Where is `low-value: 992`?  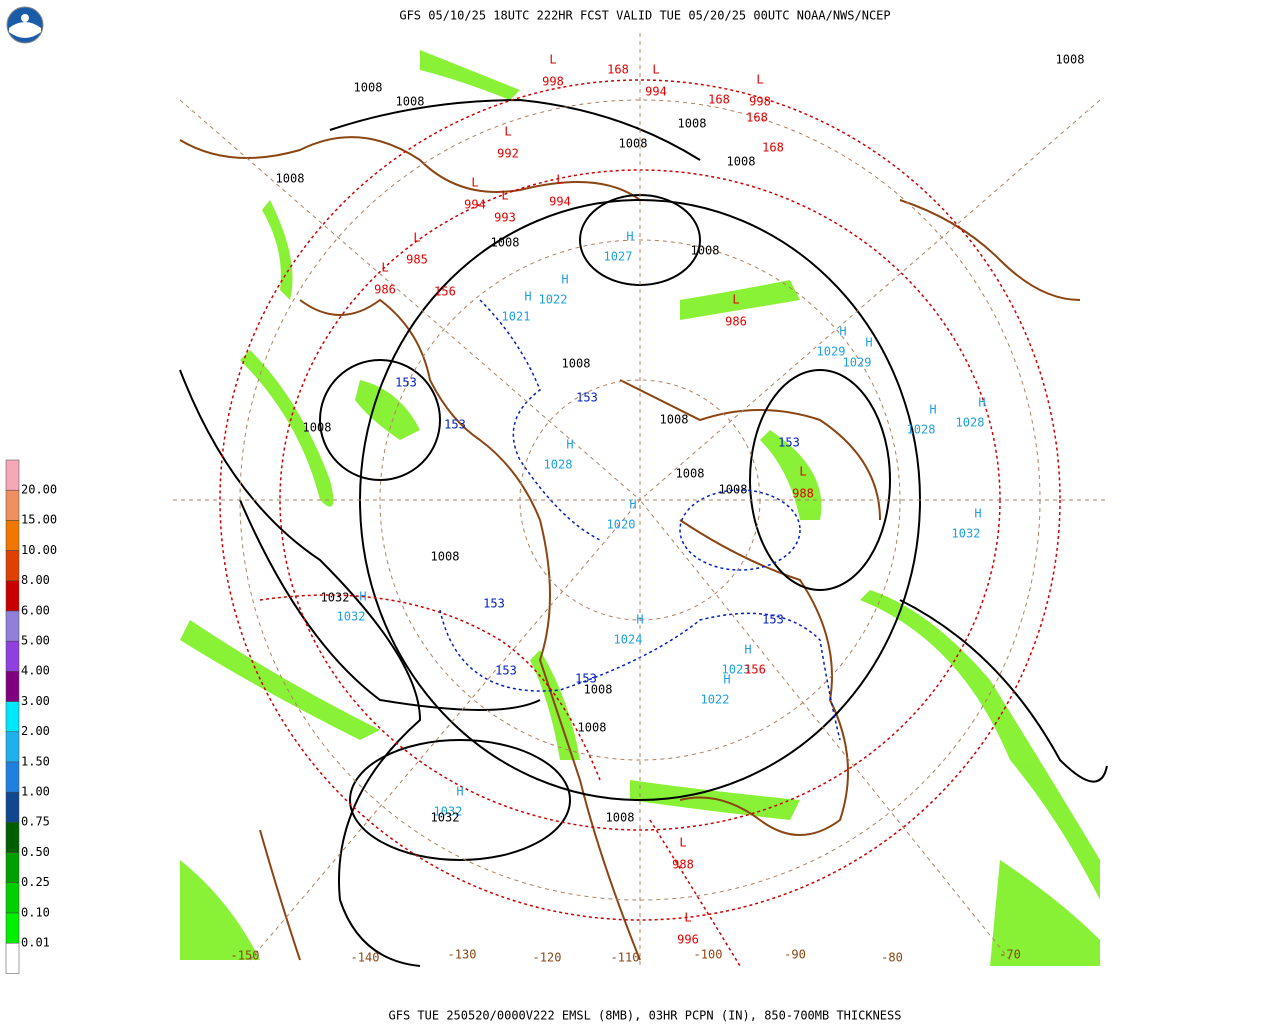
low-value: 992 is located at coordinates (508, 154).